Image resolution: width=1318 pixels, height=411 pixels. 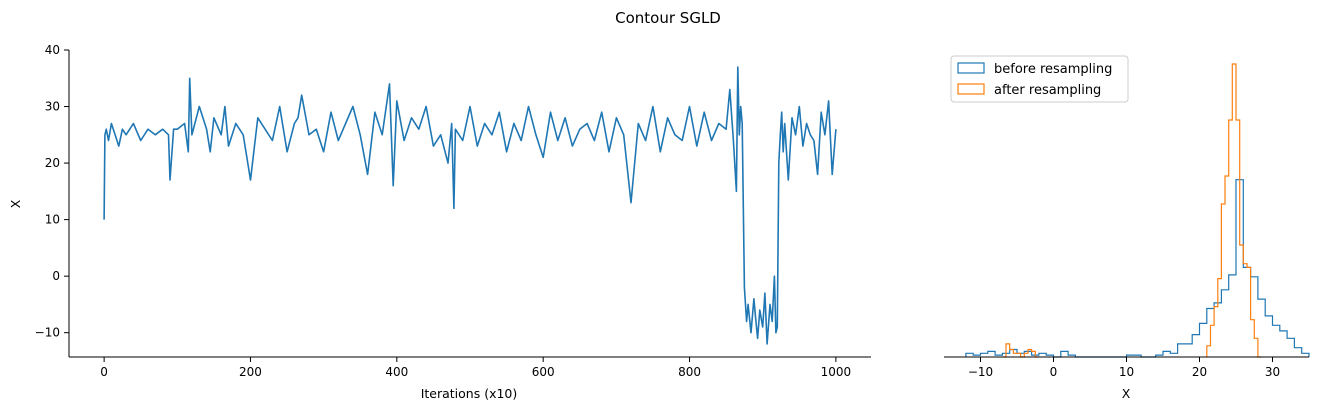 What do you see at coordinates (1272, 372) in the screenshot?
I see `histogram-x-tick-label: 30` at bounding box center [1272, 372].